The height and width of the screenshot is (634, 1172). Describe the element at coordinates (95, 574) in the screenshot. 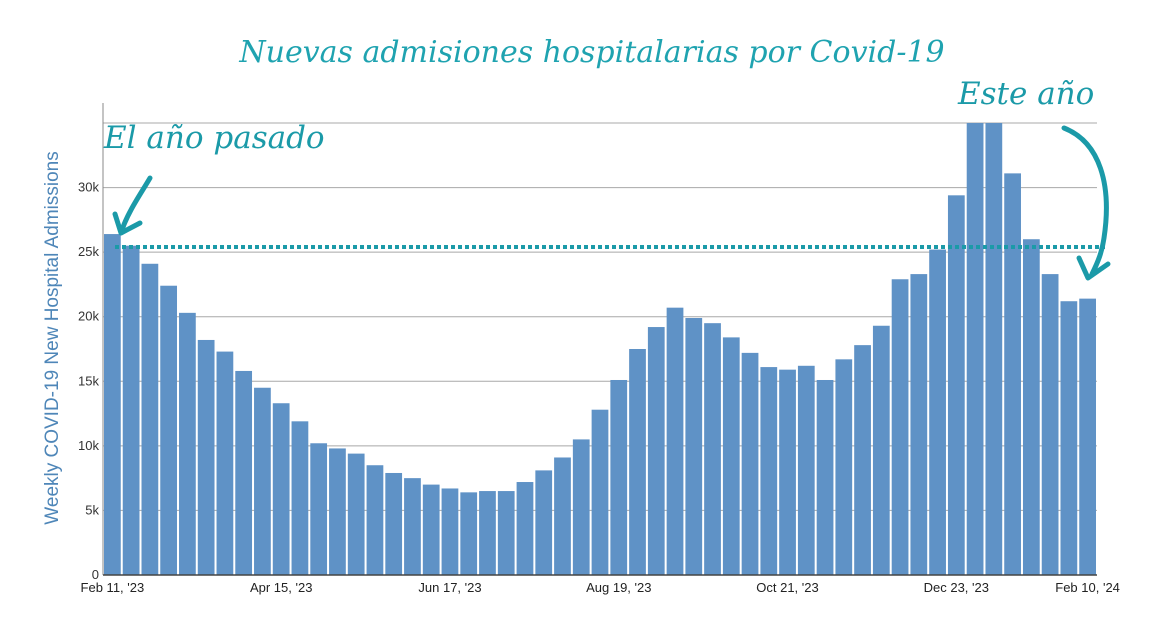

I see `y-tick-label: 0` at that location.